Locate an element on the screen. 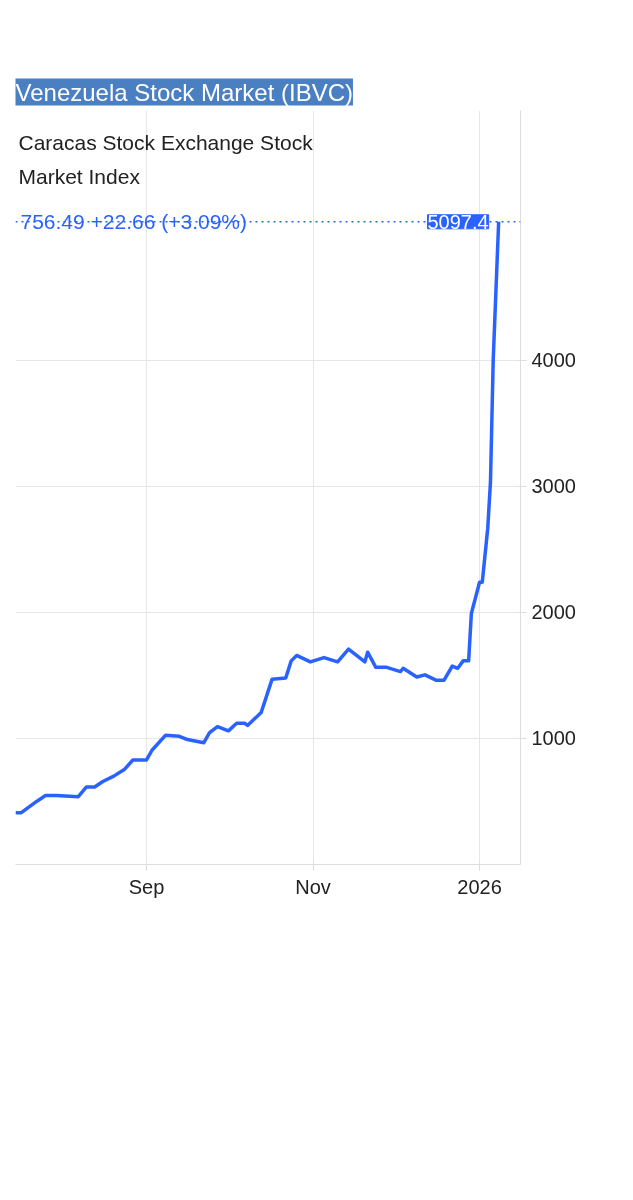 This screenshot has height=1200, width=633. annotation: 756.49 +22.66 (+3.09%) is located at coordinates (134, 222).